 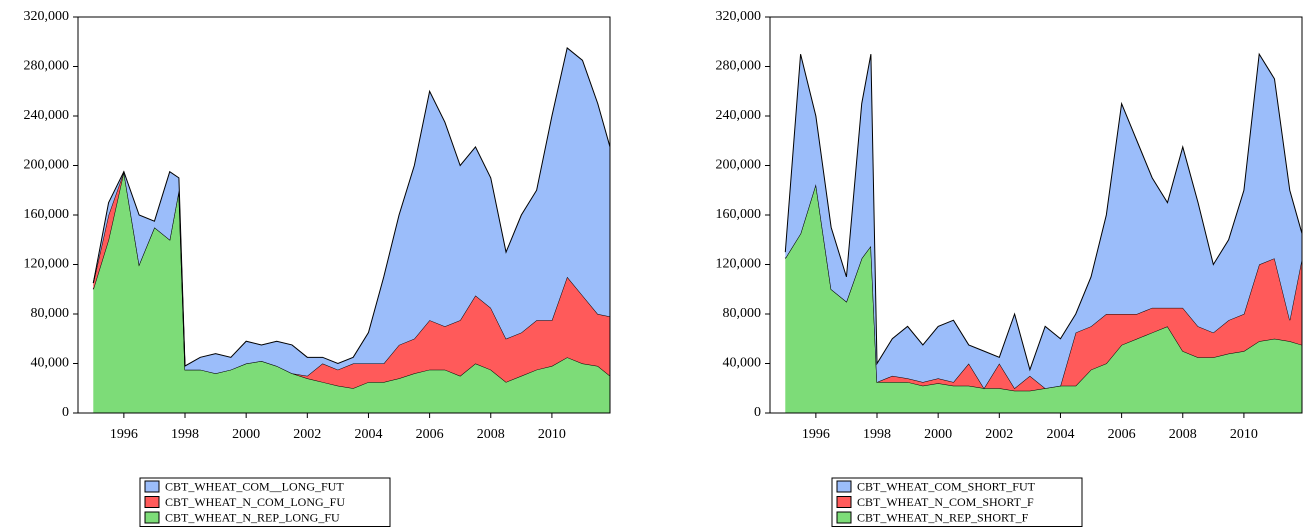 What do you see at coordinates (943, 518) in the screenshot?
I see `legend-label: CBT_WHEAT_N_REP_SHORT_F` at bounding box center [943, 518].